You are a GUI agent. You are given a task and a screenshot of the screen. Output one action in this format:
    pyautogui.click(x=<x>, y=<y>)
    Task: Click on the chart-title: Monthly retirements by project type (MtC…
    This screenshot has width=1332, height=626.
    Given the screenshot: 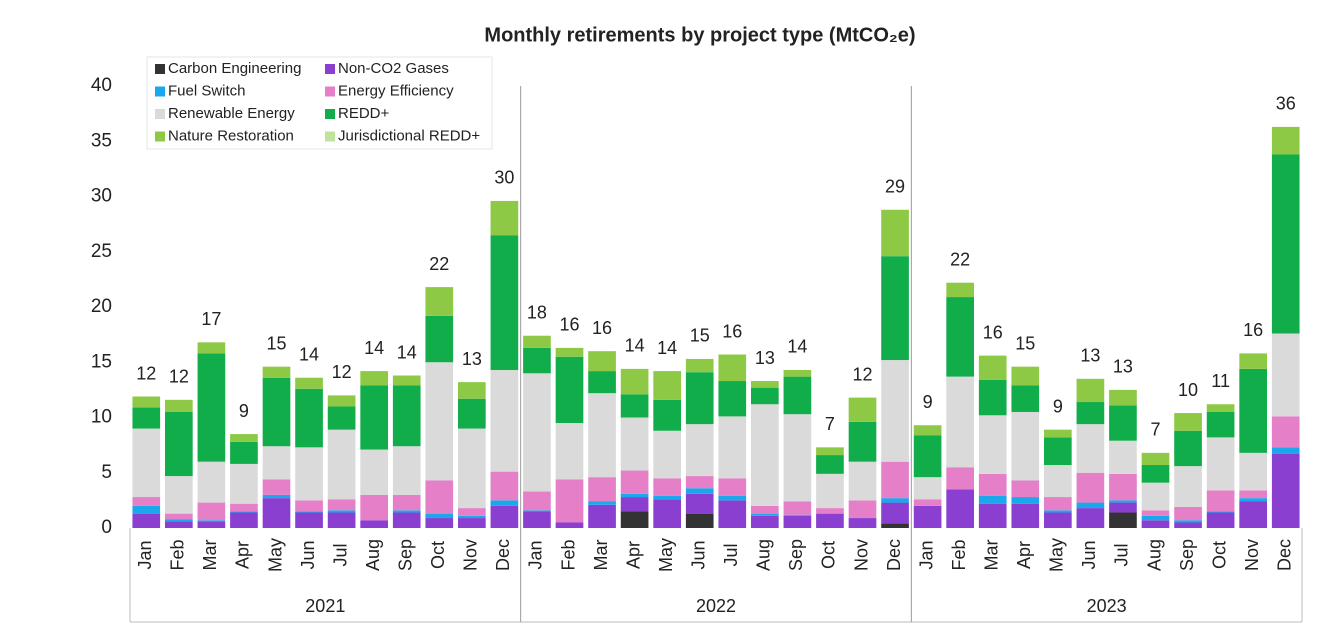 What is the action you would take?
    pyautogui.click(x=699, y=35)
    